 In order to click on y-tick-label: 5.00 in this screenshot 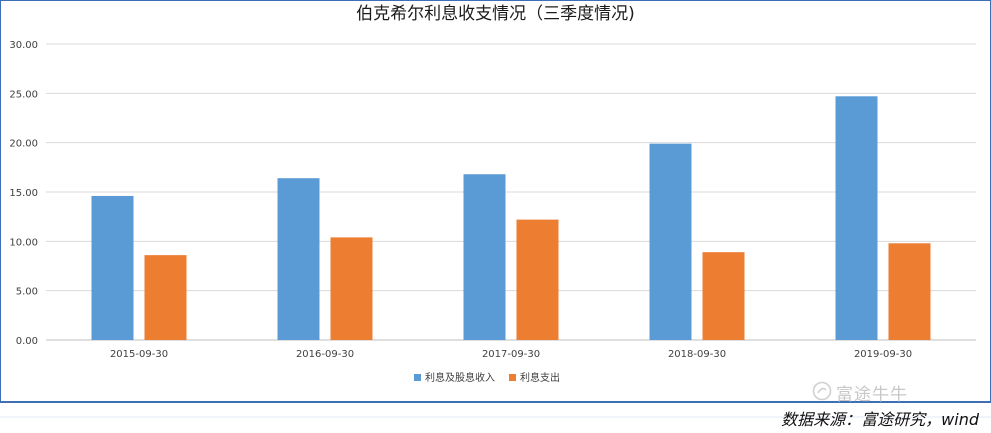, I will do `click(27, 292)`.